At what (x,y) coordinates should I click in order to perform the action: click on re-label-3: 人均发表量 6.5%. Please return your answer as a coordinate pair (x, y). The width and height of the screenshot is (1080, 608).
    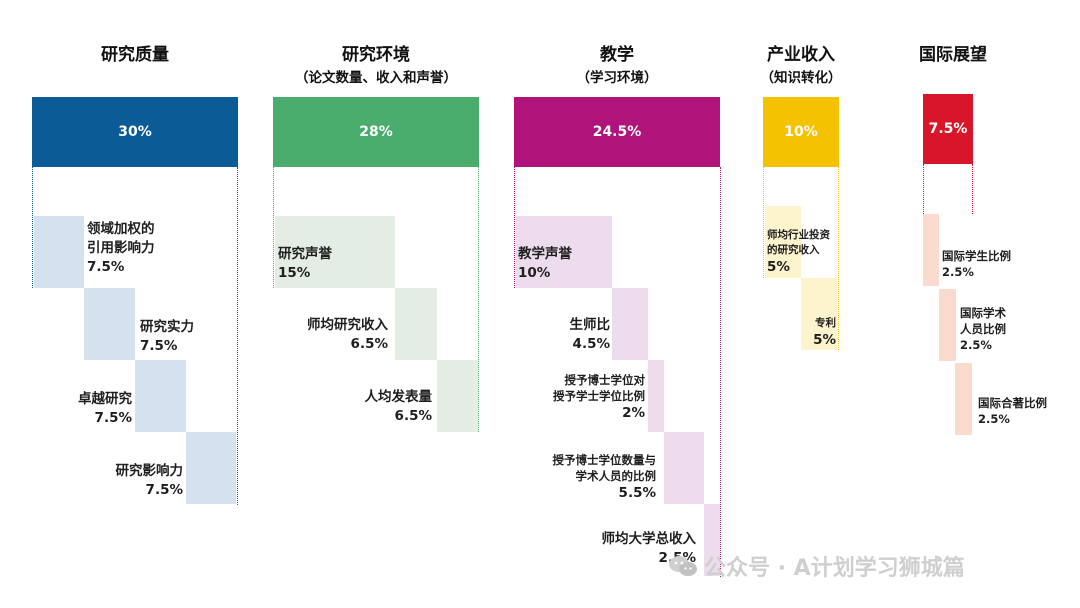
    Looking at the image, I should click on (398, 406).